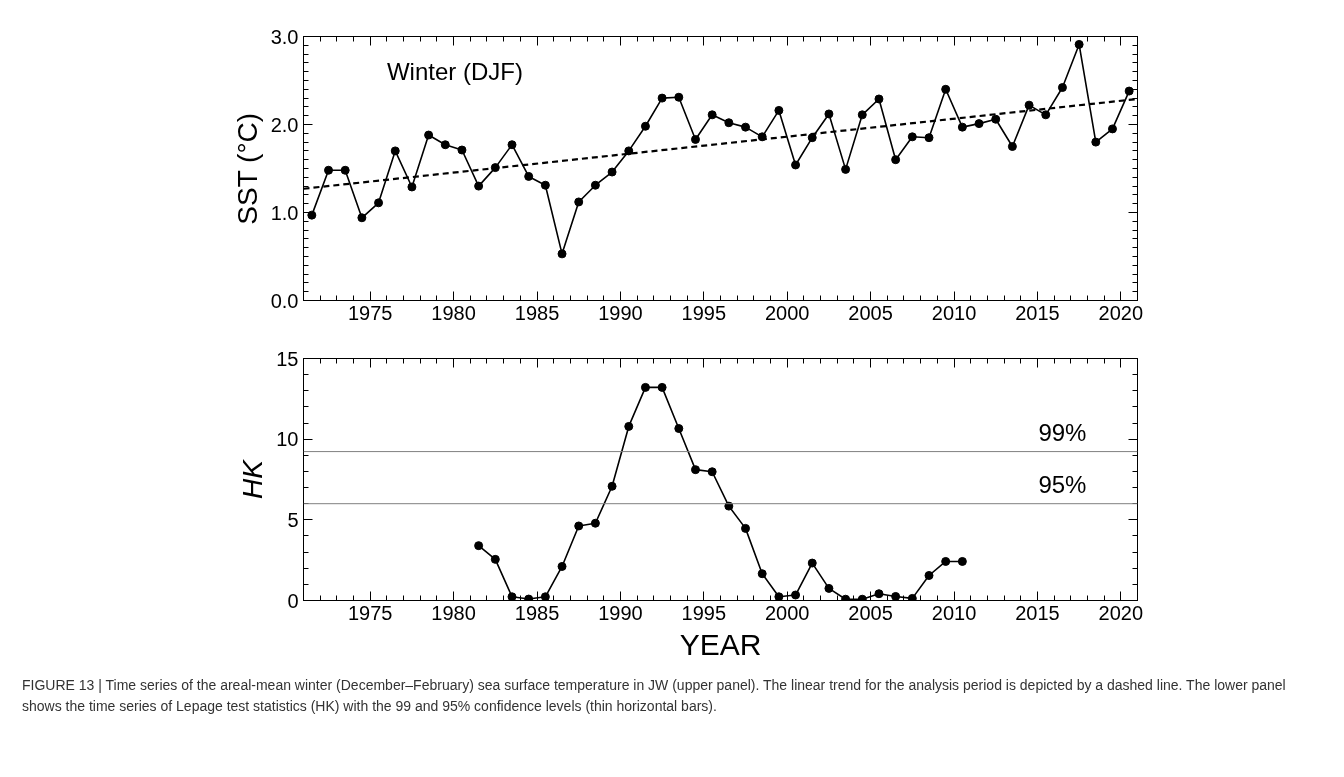 The image size is (1344, 777). I want to click on annotation: 99%, so click(1062, 432).